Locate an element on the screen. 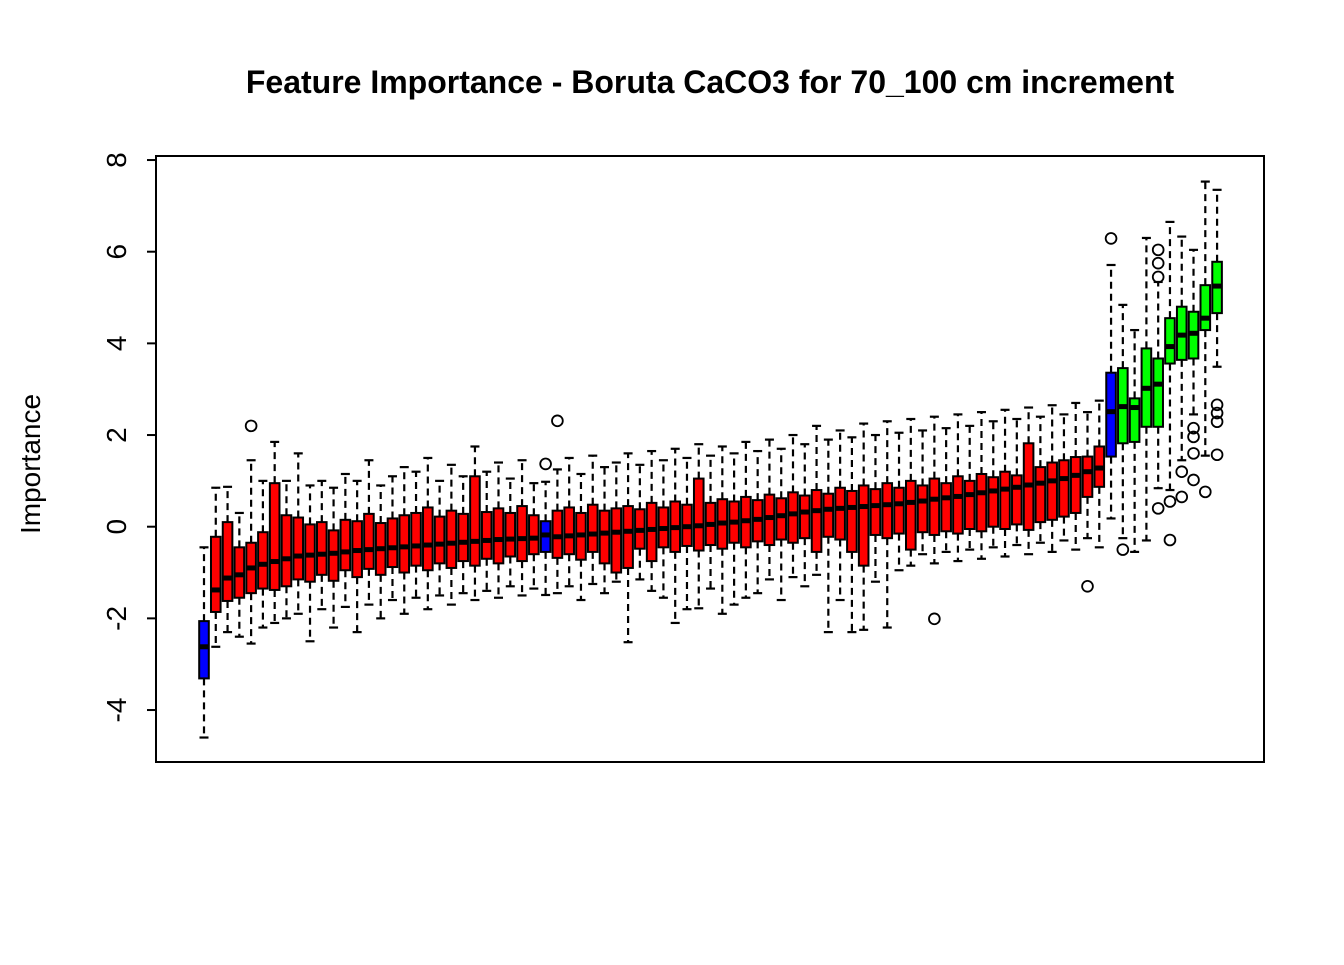 This screenshot has width=1344, height=965. y-axis-tick-label: 8 is located at coordinates (116, 160).